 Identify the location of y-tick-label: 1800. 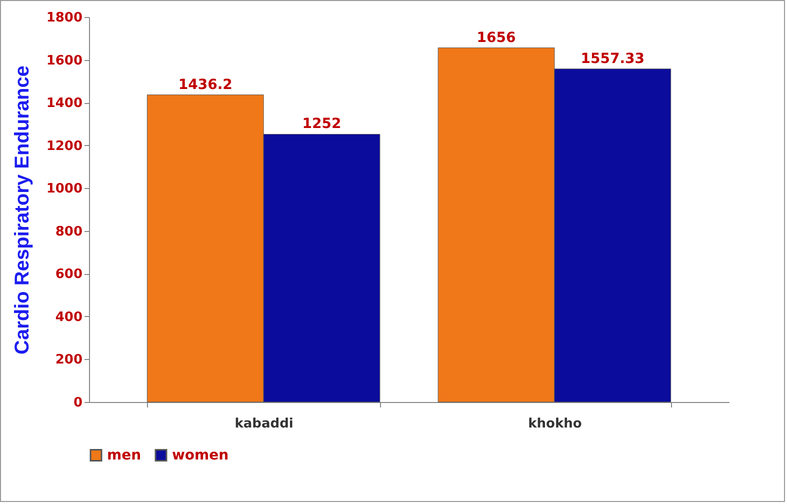
(64, 18).